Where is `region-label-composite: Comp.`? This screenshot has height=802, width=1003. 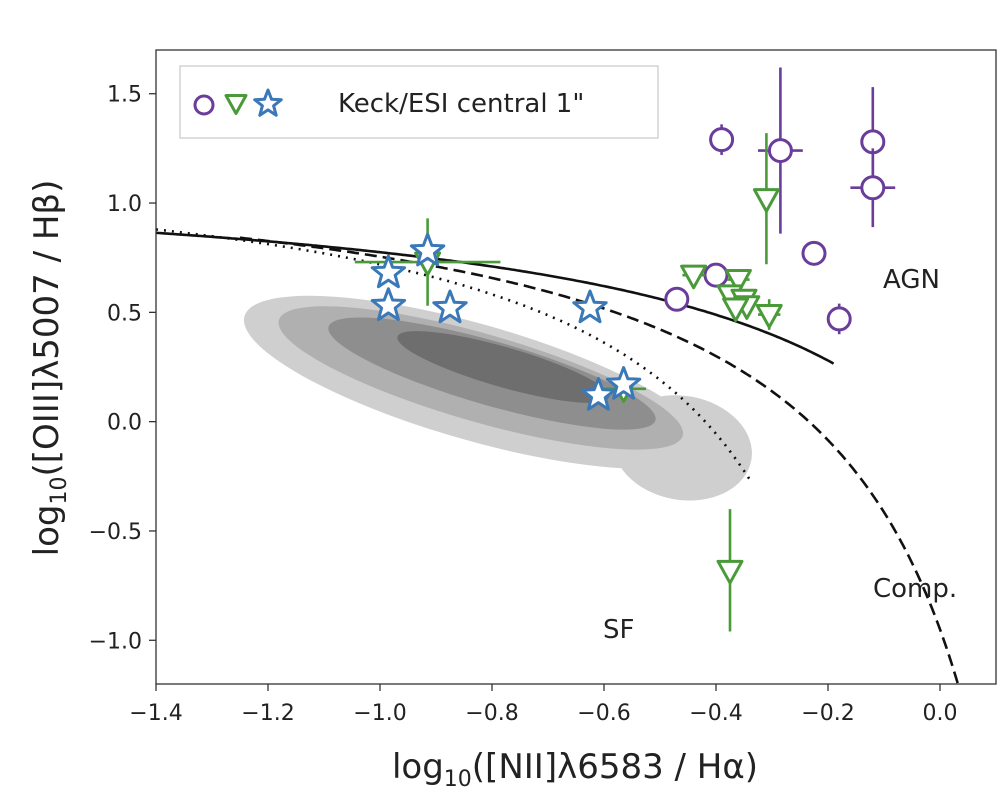 region-label-composite: Comp. is located at coordinates (915, 589).